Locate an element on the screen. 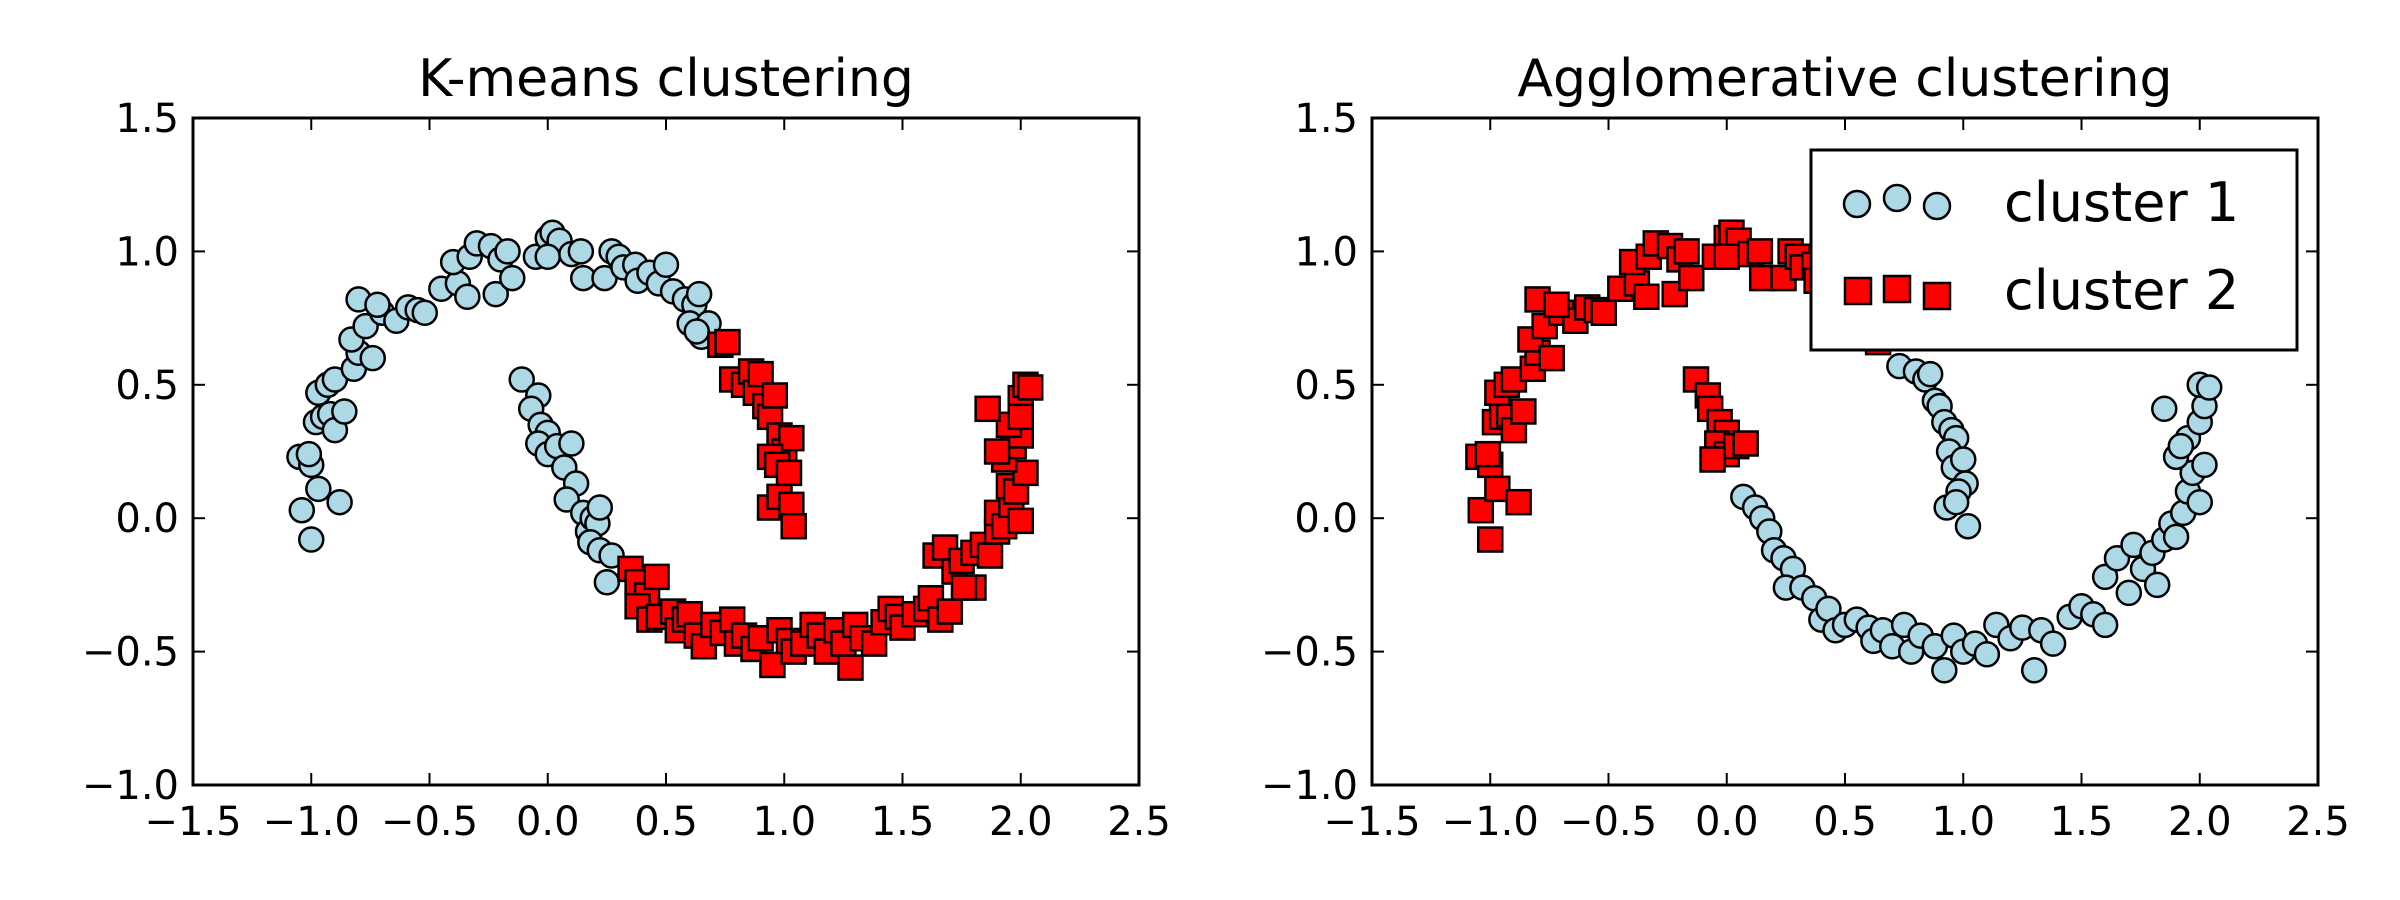 Image resolution: width=2400 pixels, height=900 pixels. kmeans-ytick-label: 0.5 is located at coordinates (147, 386).